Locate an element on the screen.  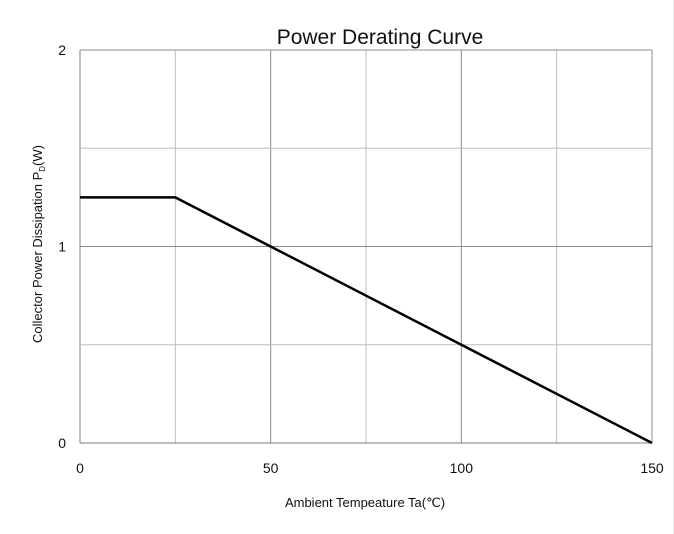
chart-title: Power Derating Curve is located at coordinates (380, 37).